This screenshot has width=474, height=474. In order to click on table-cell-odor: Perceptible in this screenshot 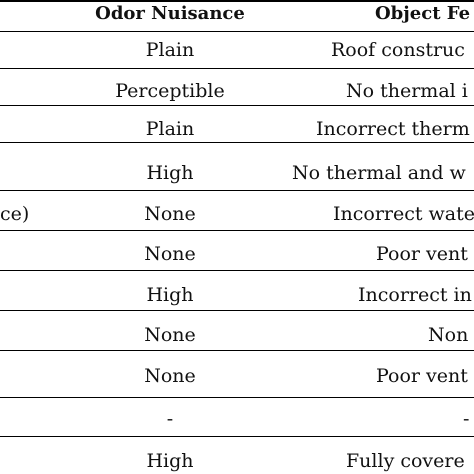, I will do `click(170, 91)`.